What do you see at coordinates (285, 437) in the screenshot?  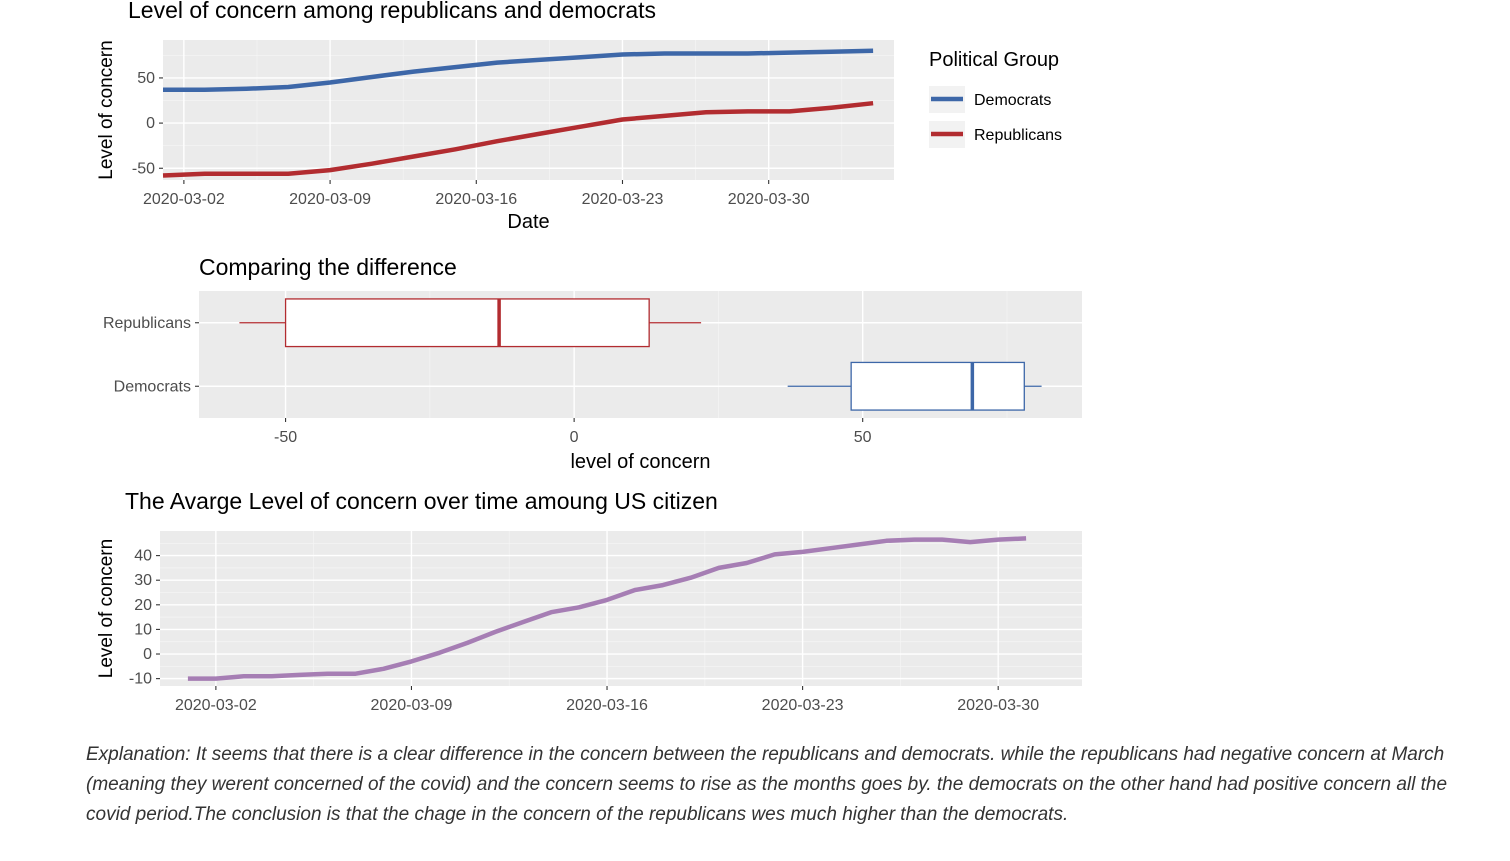 I see `box-tick-label-x: -50` at bounding box center [285, 437].